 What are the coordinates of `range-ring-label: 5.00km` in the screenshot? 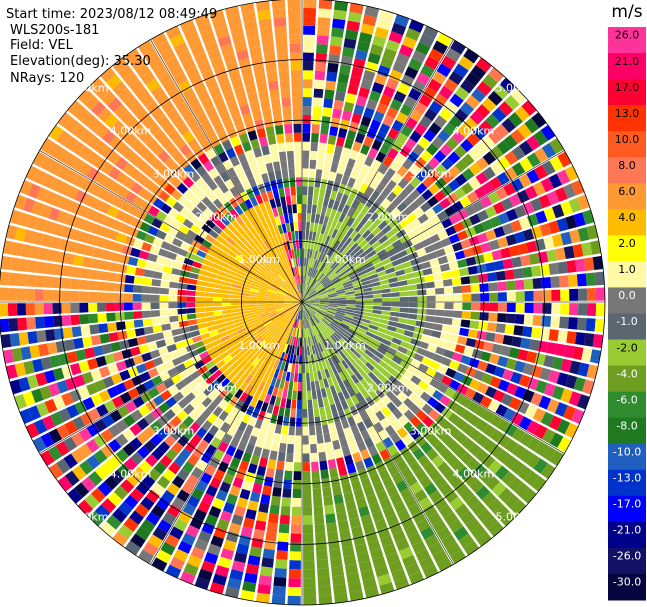 It's located at (517, 88).